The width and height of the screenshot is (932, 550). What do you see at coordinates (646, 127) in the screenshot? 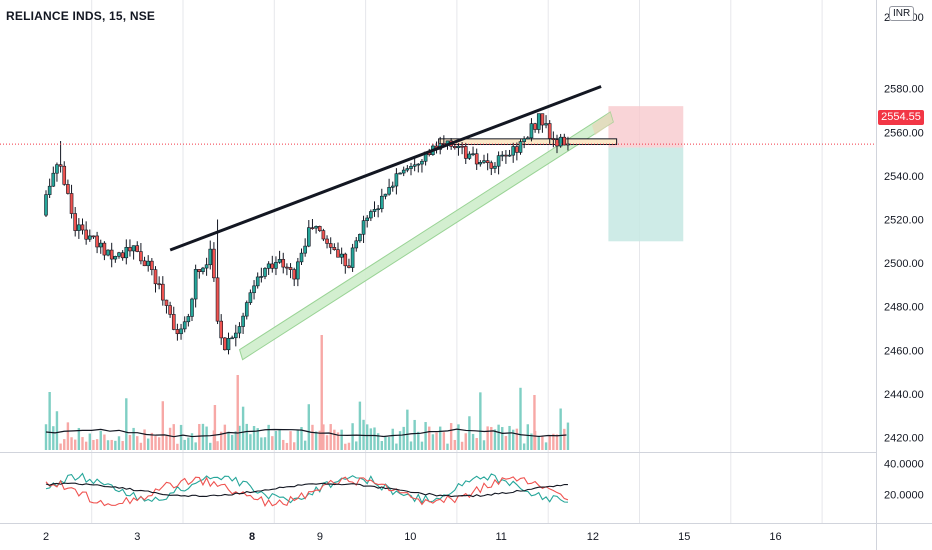
I see `stop-loss-zone` at bounding box center [646, 127].